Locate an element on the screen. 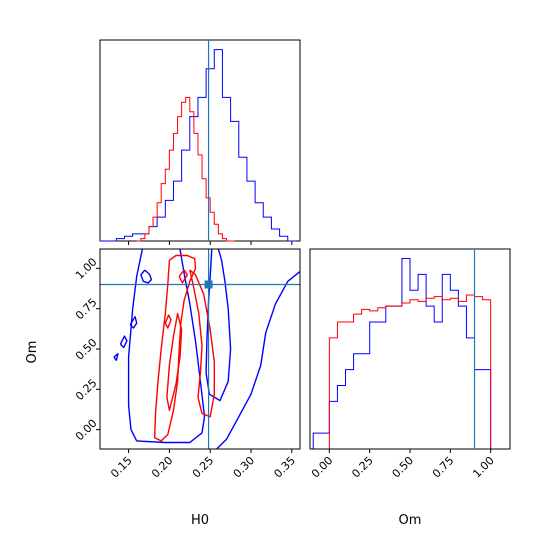 The image size is (550, 550). contour-xtick-label: 0.20 is located at coordinates (162, 467).